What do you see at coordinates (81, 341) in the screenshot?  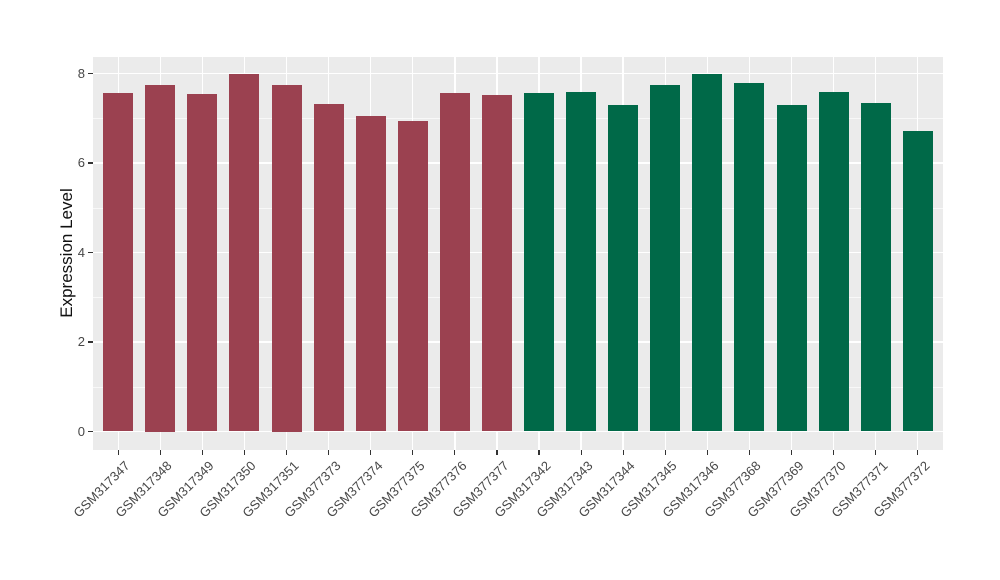 I see `y-tick-label: 2` at bounding box center [81, 341].